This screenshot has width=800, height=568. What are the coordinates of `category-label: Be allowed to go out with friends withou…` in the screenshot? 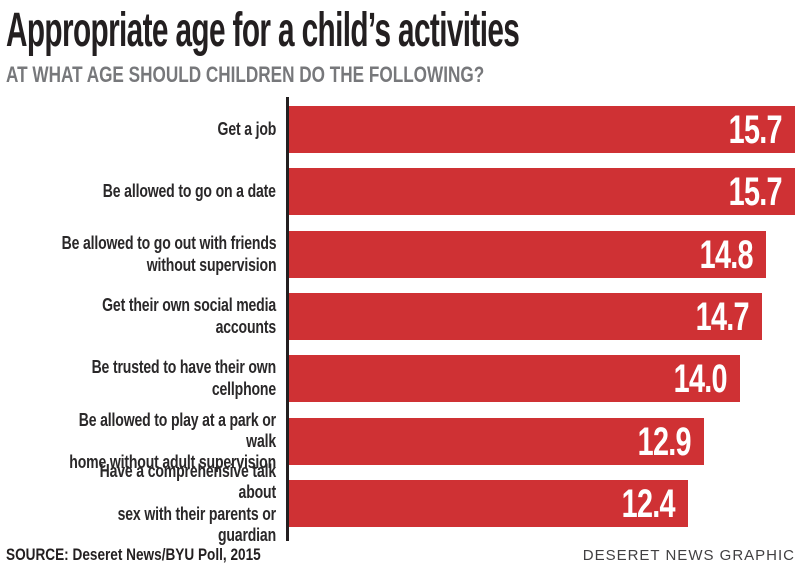 It's located at (138, 254).